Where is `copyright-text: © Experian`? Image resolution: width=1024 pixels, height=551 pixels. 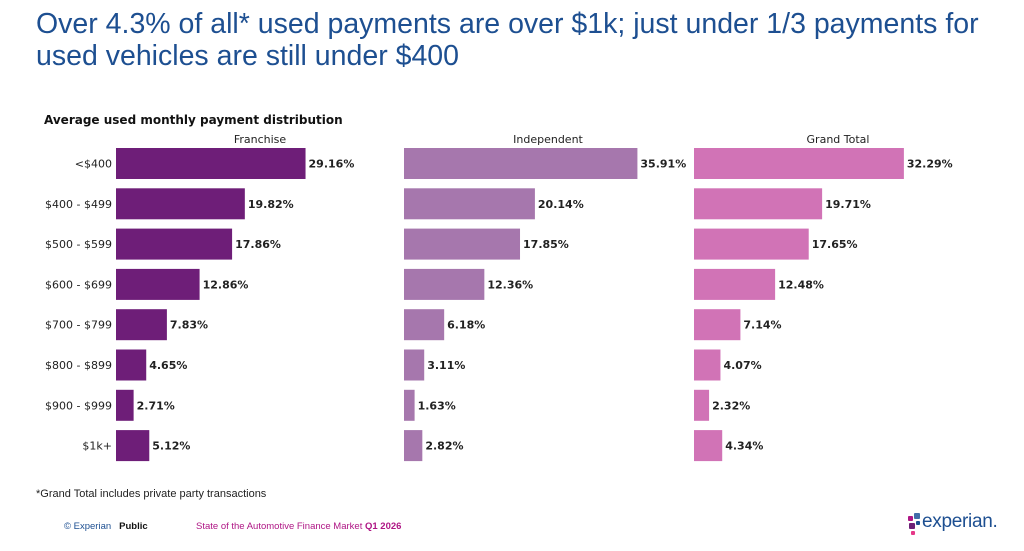
copyright-text: © Experian is located at coordinates (88, 526).